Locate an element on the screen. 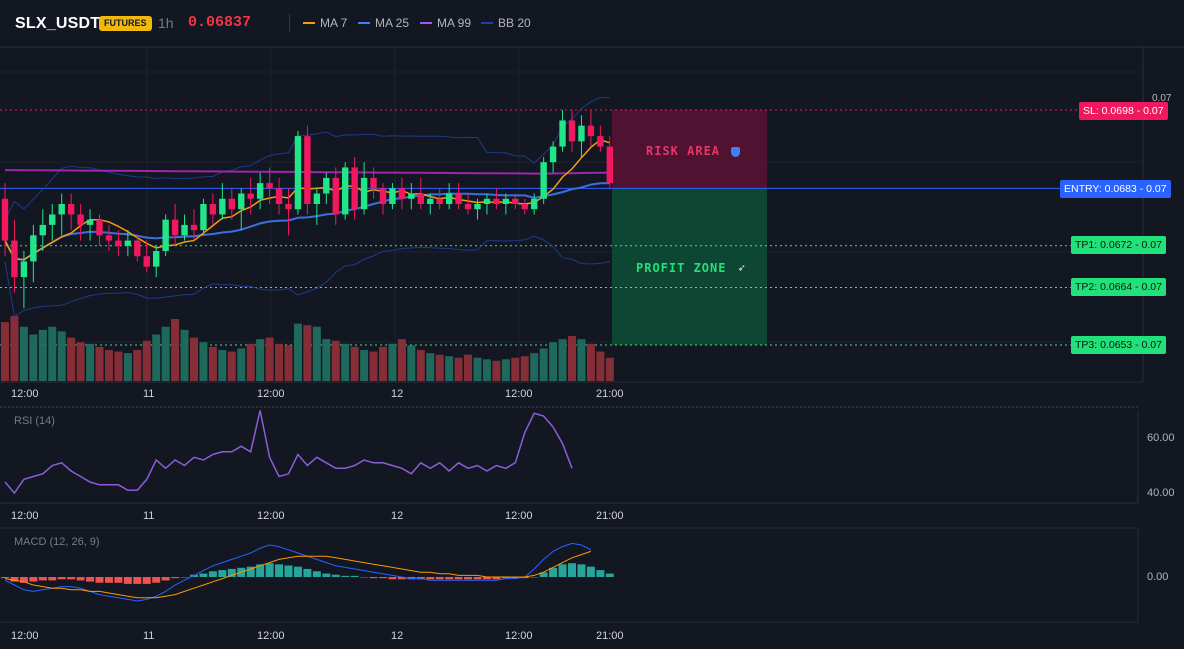 Image resolution: width=1184 pixels, height=649 pixels. entry-level-tag: ENTRY: 0.0683 - 0.07 is located at coordinates (1115, 189).